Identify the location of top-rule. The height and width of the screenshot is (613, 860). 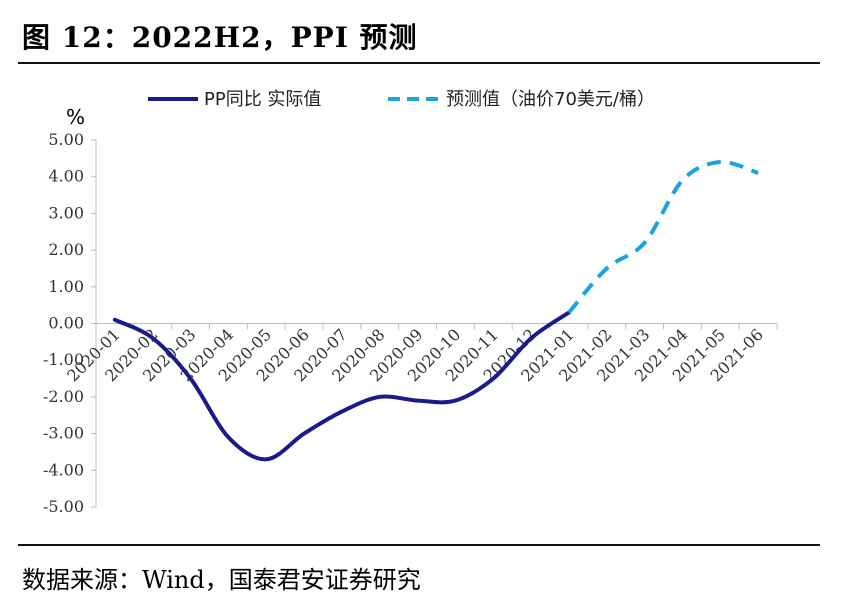
(419, 63).